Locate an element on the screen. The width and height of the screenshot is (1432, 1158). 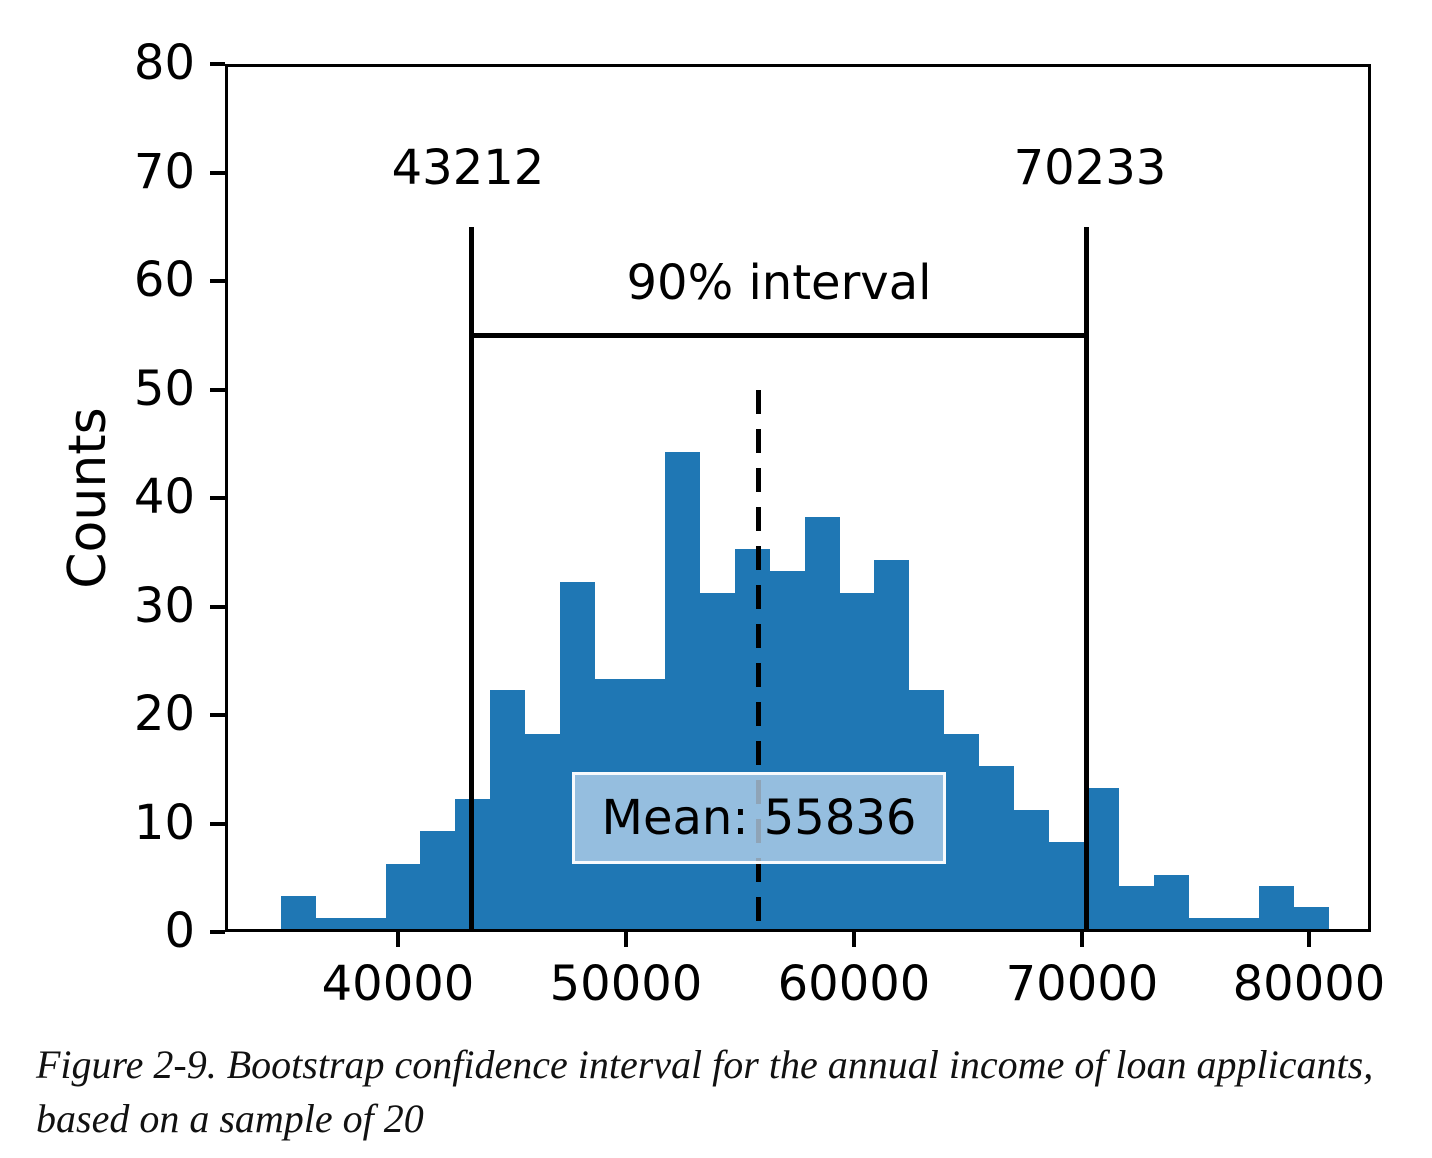
x-tick-label: 40000 is located at coordinates (398, 984).